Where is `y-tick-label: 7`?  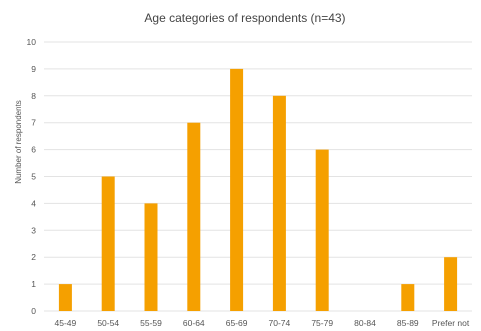
y-tick-label: 7 is located at coordinates (33, 123).